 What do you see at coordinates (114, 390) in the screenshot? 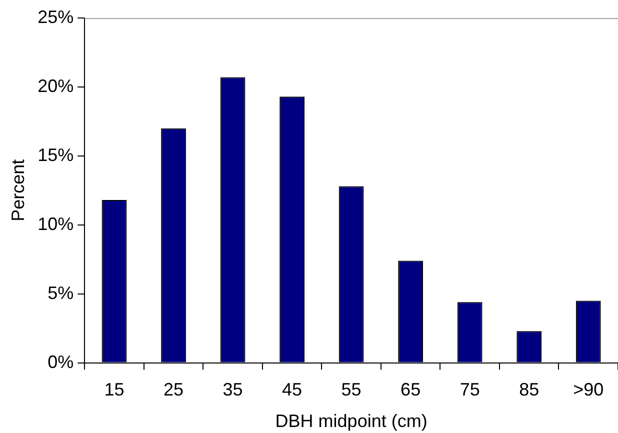
I see `x-tick-label: 15` at bounding box center [114, 390].